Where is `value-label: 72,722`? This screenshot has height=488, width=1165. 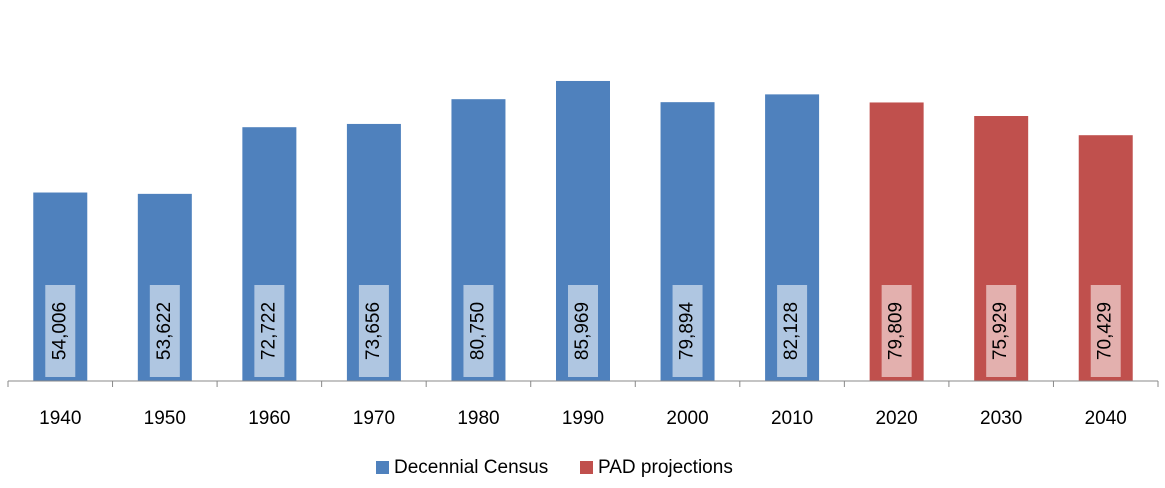 value-label: 72,722 is located at coordinates (268, 331).